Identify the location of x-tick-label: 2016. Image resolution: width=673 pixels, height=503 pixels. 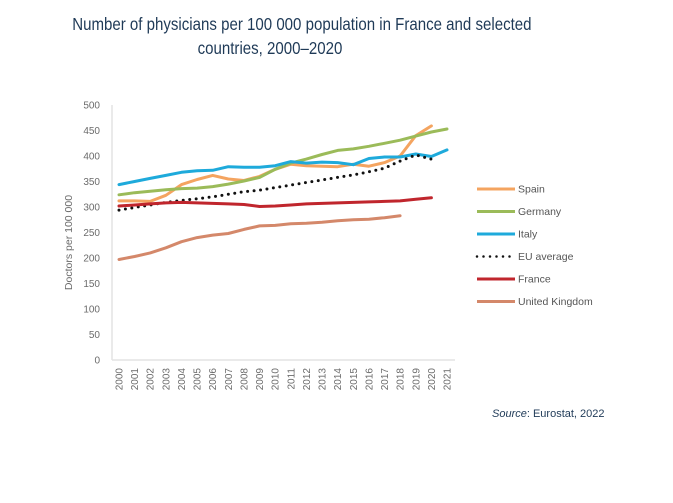
(369, 379).